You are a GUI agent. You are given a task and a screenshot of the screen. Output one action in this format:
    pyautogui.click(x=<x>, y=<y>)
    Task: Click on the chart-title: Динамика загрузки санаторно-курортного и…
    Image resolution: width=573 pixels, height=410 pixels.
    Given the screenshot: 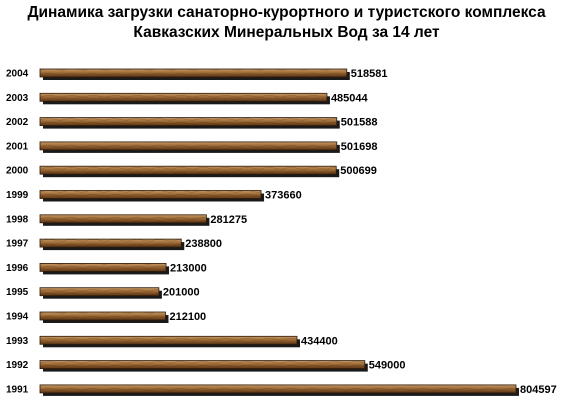 What is the action you would take?
    pyautogui.click(x=286, y=23)
    